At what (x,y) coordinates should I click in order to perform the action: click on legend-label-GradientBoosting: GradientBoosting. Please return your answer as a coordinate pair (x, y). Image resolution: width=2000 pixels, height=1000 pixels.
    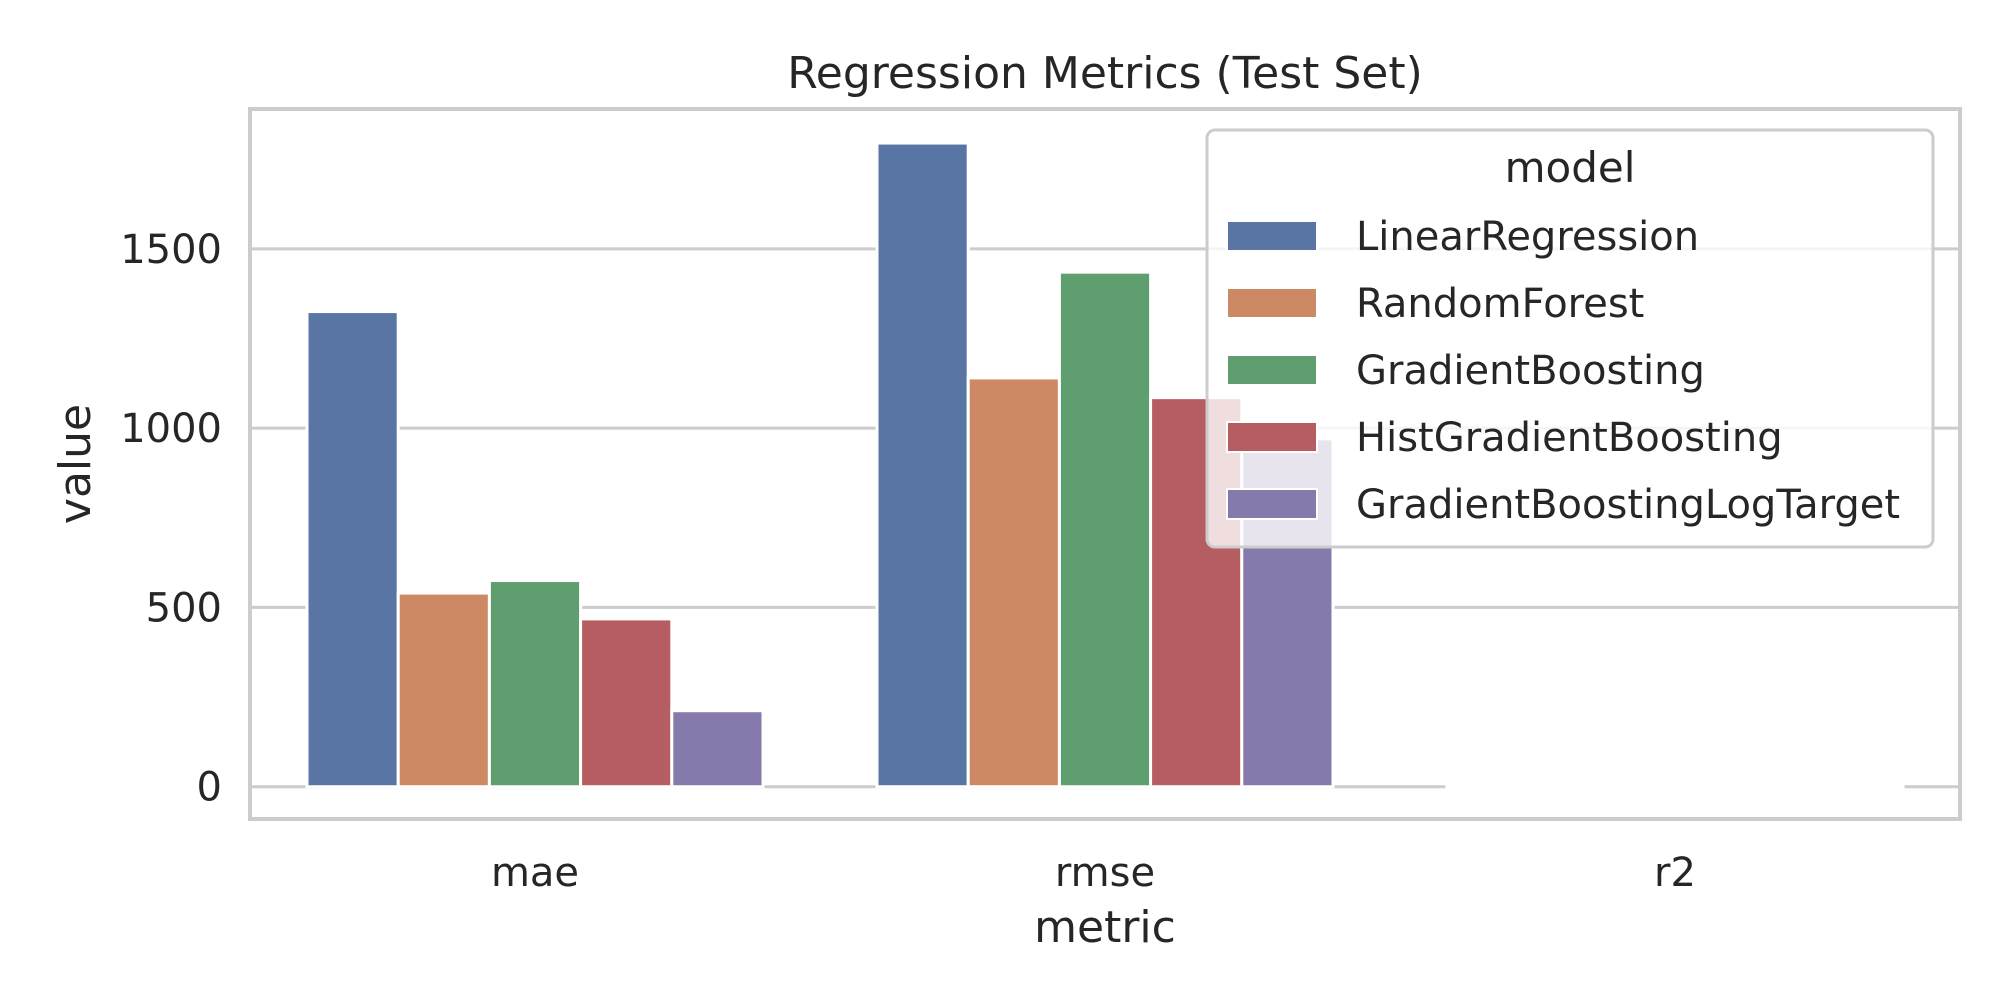
    Looking at the image, I should click on (1530, 371).